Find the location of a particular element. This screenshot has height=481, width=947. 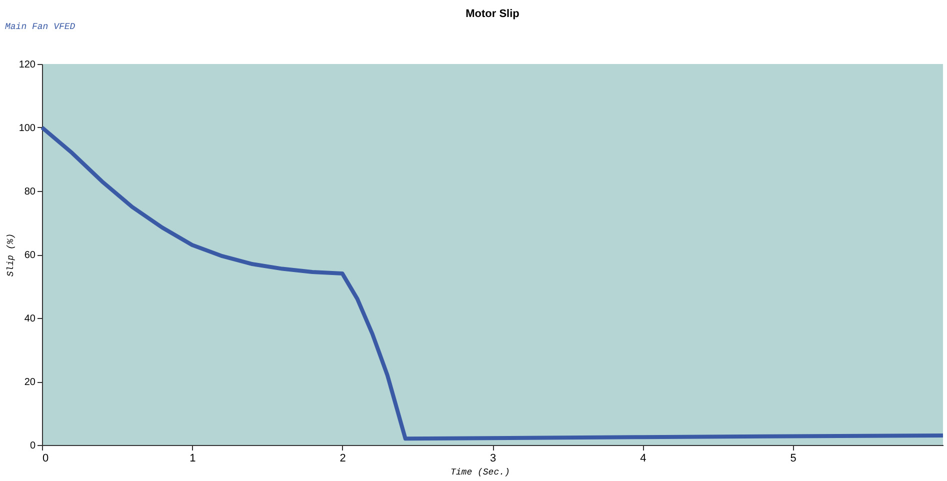

y-tick-label: 0 is located at coordinates (33, 446).